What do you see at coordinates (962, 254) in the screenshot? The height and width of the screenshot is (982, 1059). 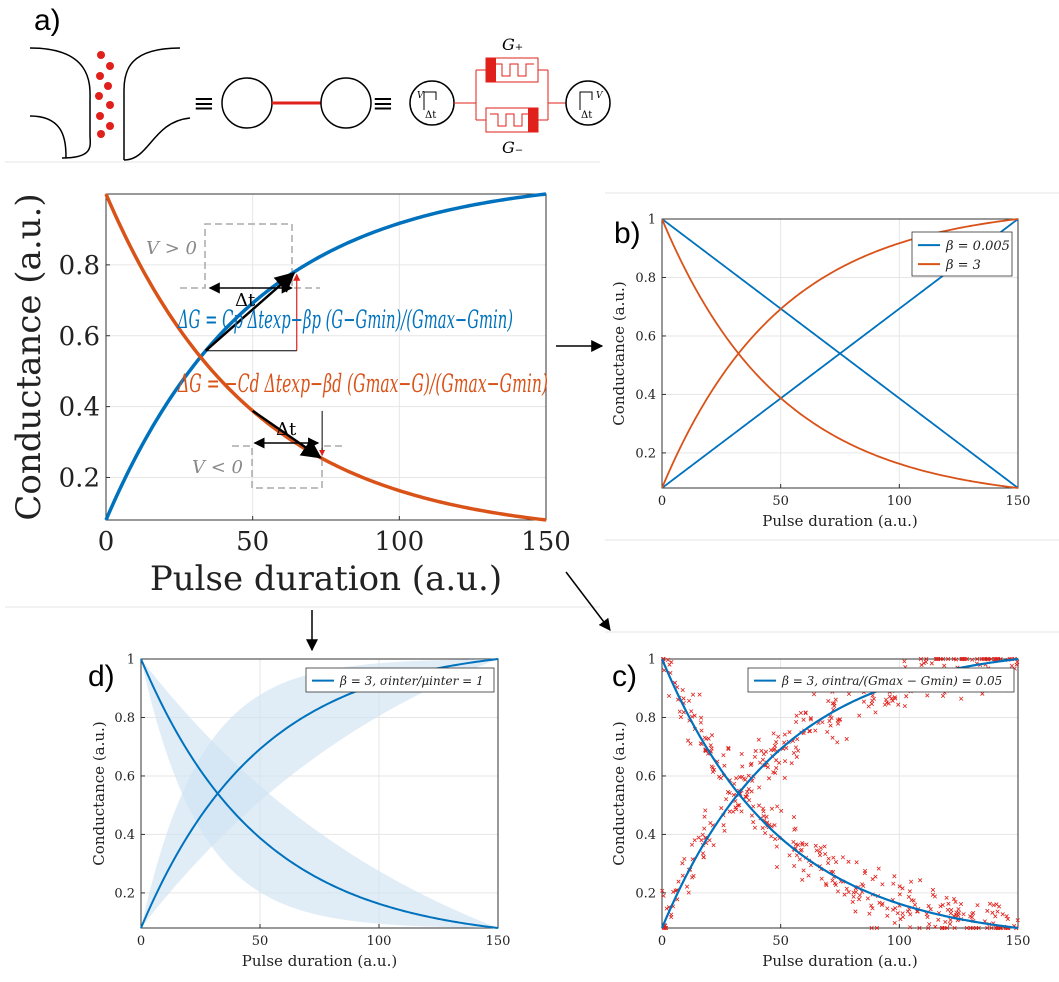 I see `legend-box` at bounding box center [962, 254].